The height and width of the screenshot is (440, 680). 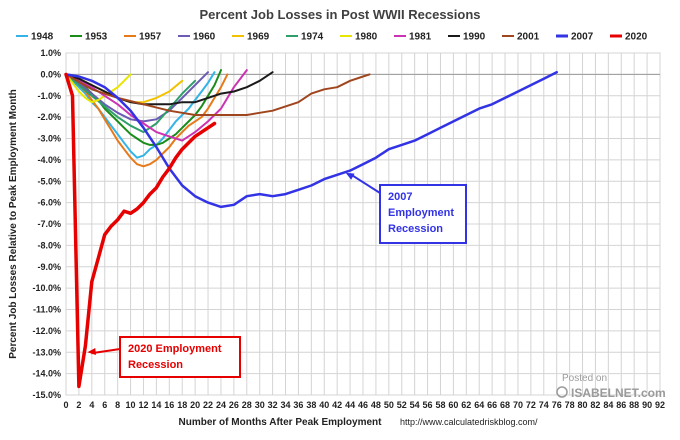 What do you see at coordinates (366, 37) in the screenshot?
I see `legend-label: 1980` at bounding box center [366, 37].